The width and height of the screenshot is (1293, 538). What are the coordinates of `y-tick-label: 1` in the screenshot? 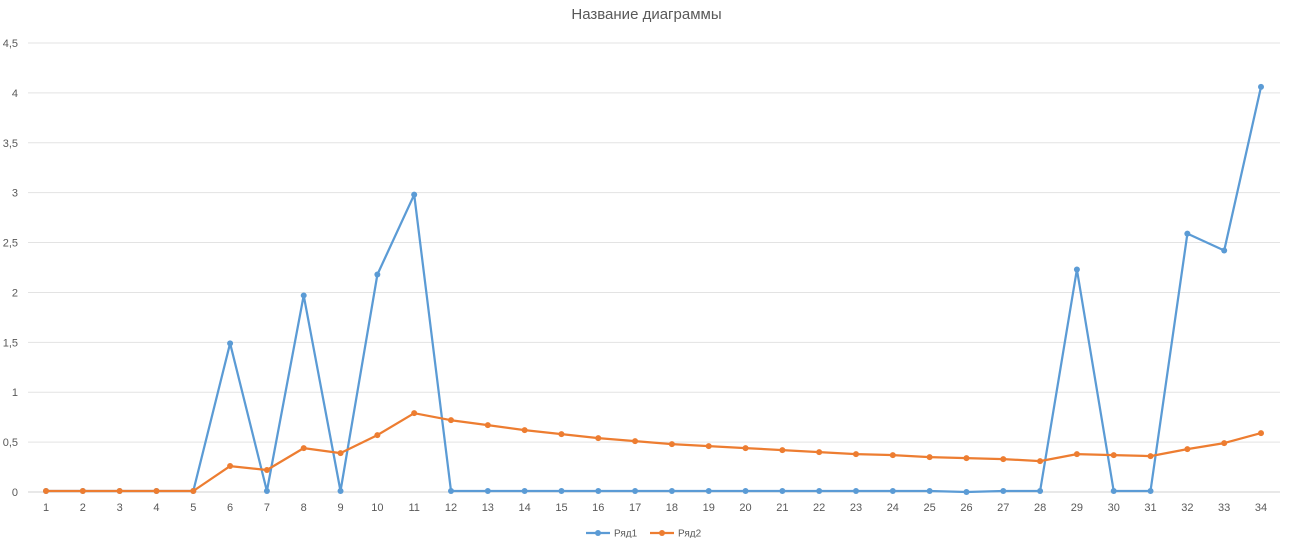 It's located at (15, 393).